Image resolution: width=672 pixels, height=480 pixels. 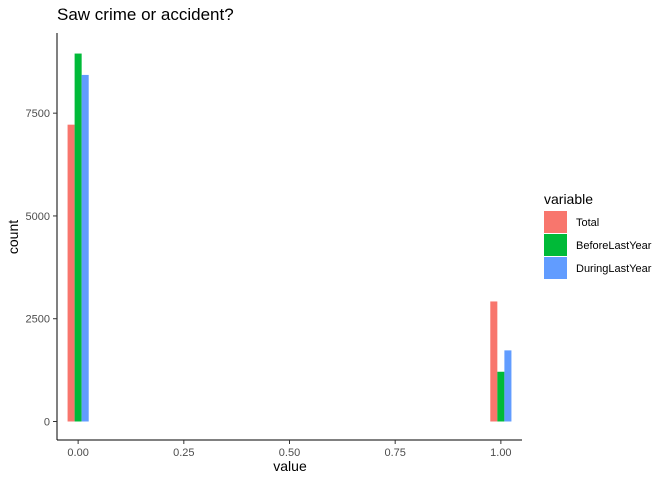 What do you see at coordinates (614, 246) in the screenshot?
I see `legend-label-BeforeLastYear: BeforeLastYear` at bounding box center [614, 246].